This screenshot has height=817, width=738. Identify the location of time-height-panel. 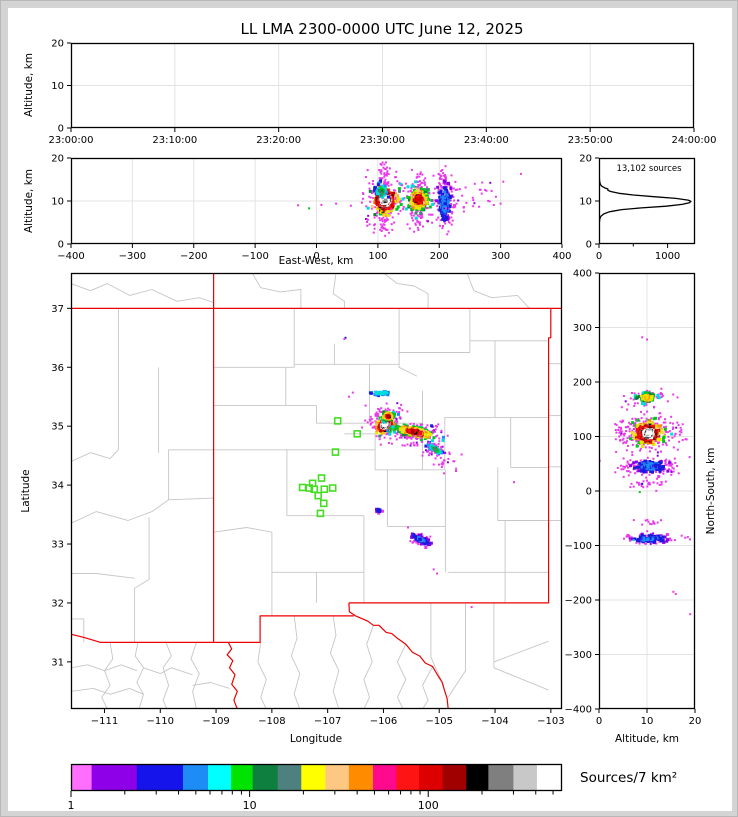
(382, 85).